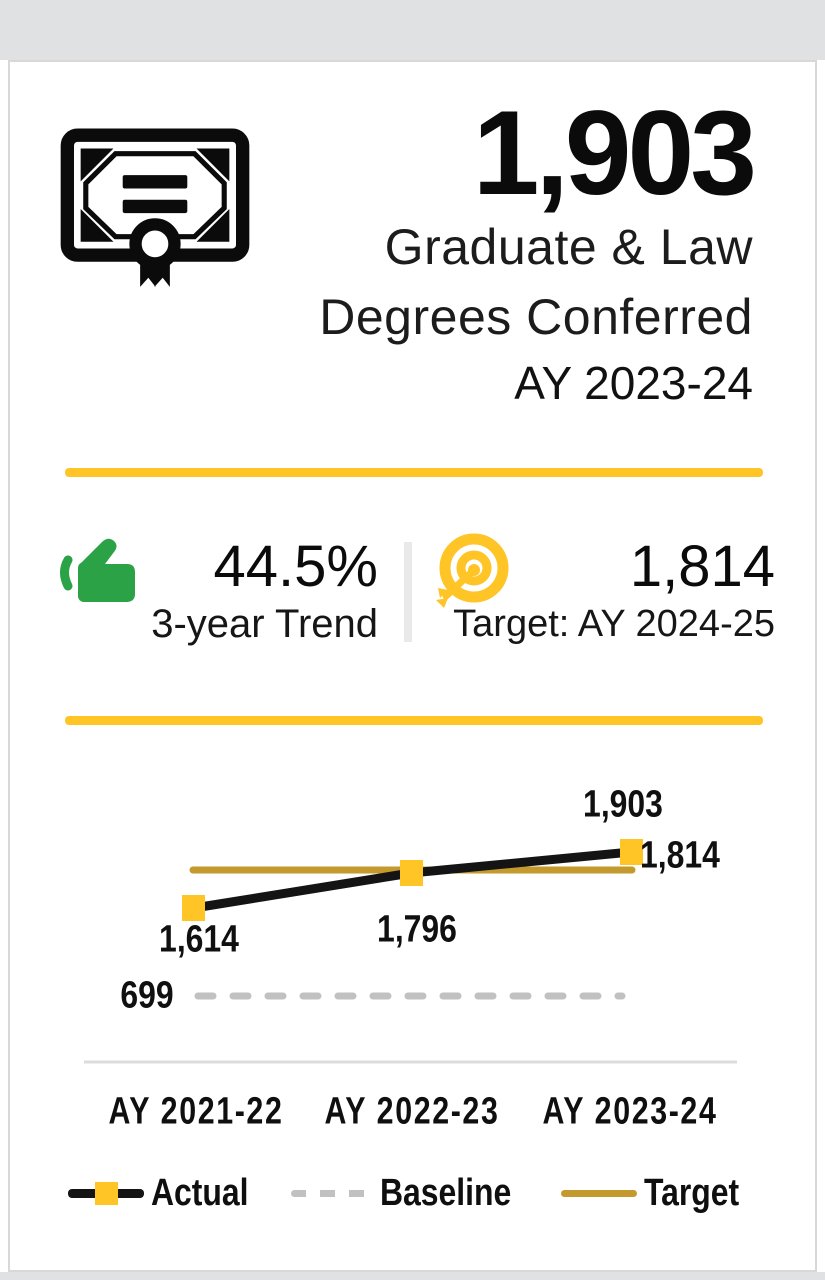  I want to click on legend-label-baseline: Baseline, so click(446, 1193).